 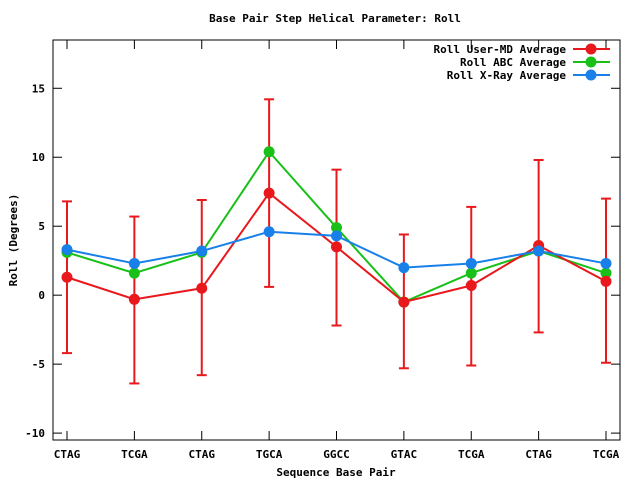 What do you see at coordinates (41, 226) in the screenshot?
I see `y-tick-label: 5` at bounding box center [41, 226].